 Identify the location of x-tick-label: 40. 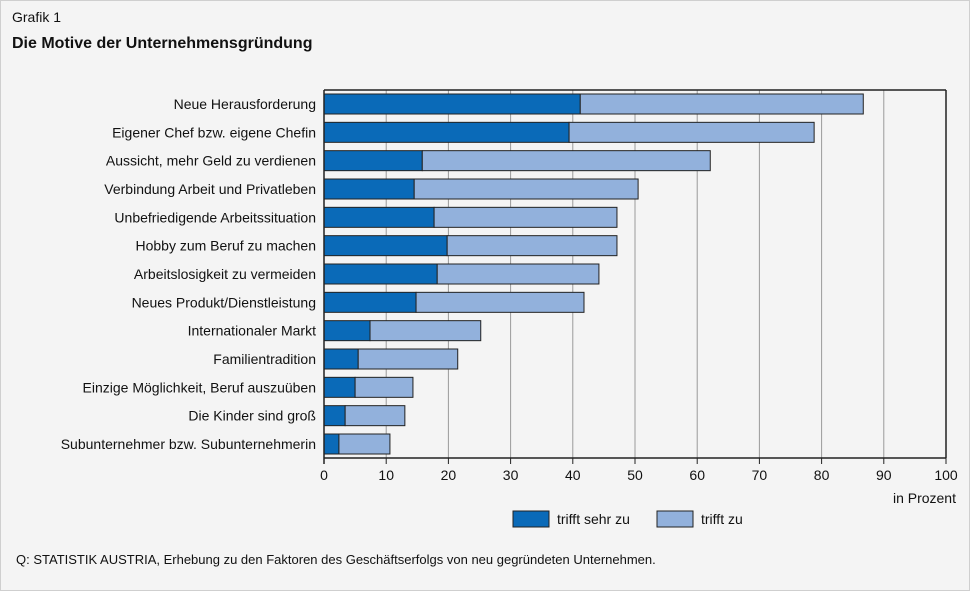
(573, 475).